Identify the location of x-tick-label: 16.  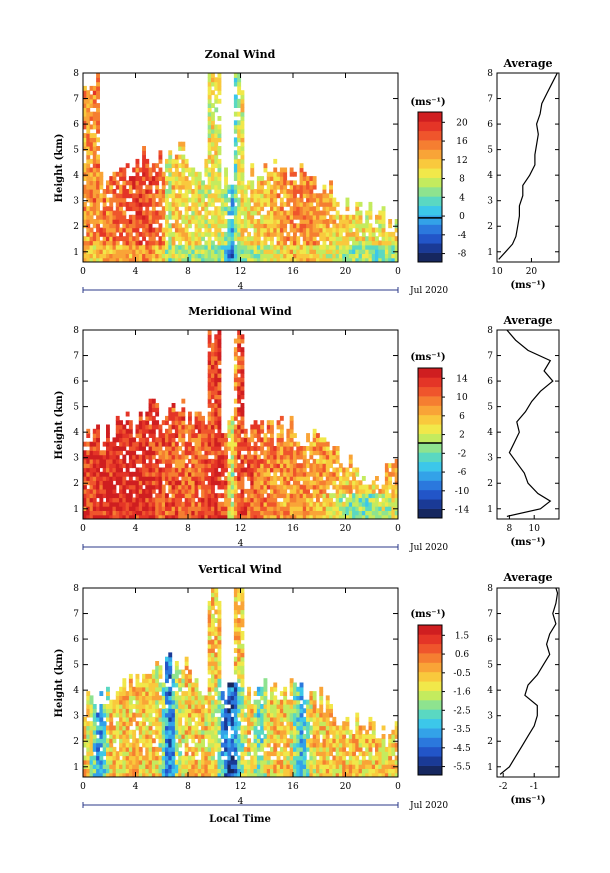
(293, 272).